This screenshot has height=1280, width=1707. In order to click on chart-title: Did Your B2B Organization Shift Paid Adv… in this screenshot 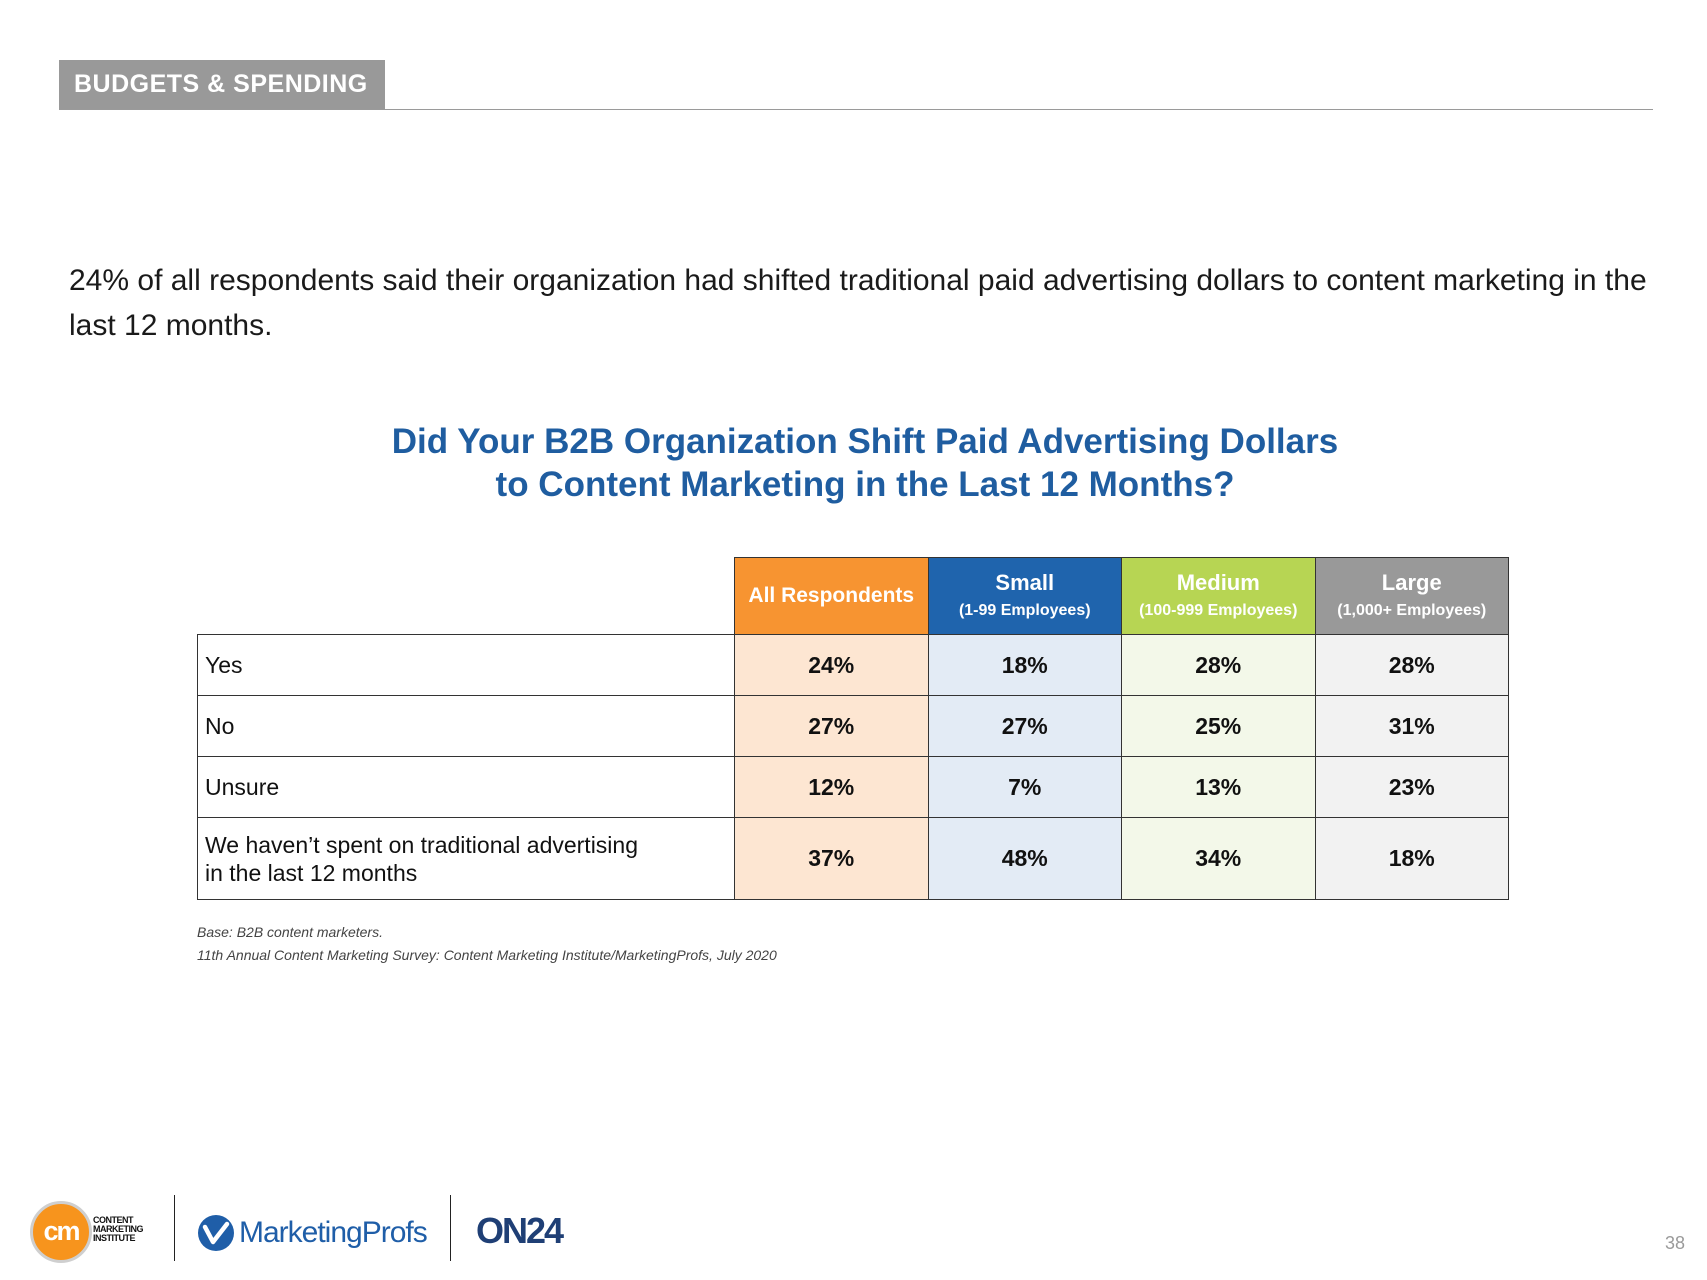, I will do `click(865, 463)`.